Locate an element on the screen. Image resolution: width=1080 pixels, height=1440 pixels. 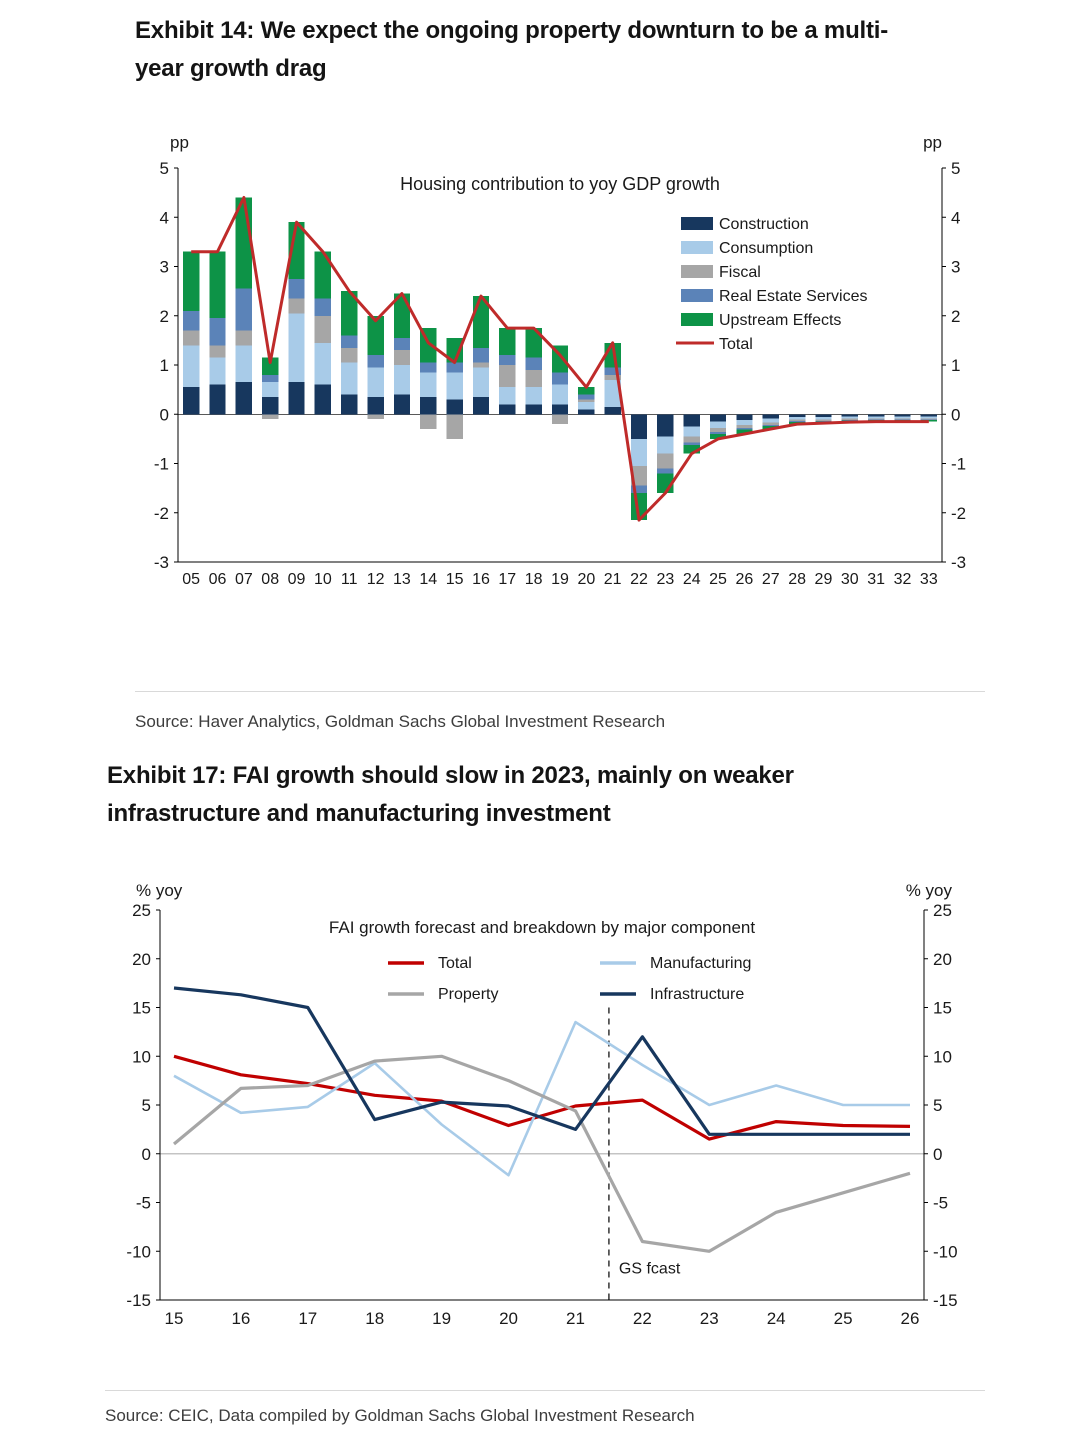
y-tick-label: 5 is located at coordinates (937, 1105).